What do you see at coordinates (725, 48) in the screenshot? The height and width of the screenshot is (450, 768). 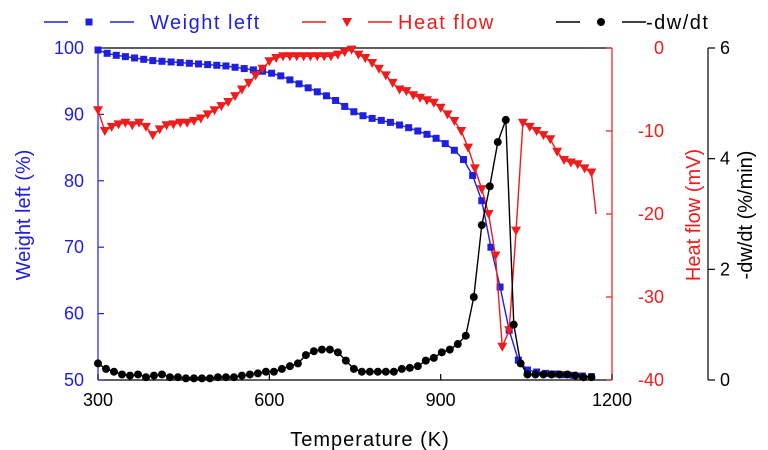 I see `dwdt-tick-label: 6` at bounding box center [725, 48].